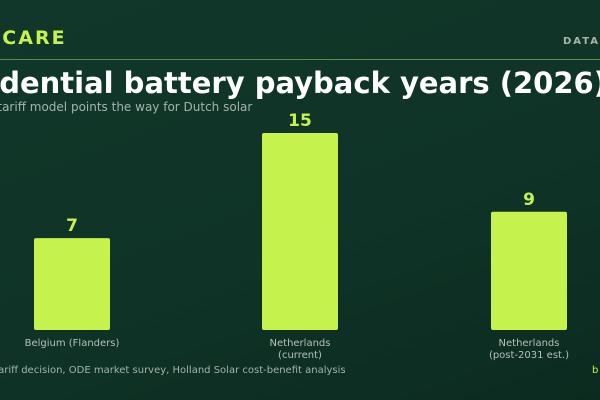  Describe the element at coordinates (595, 370) in the screenshot. I see `footer-handle: b` at that location.